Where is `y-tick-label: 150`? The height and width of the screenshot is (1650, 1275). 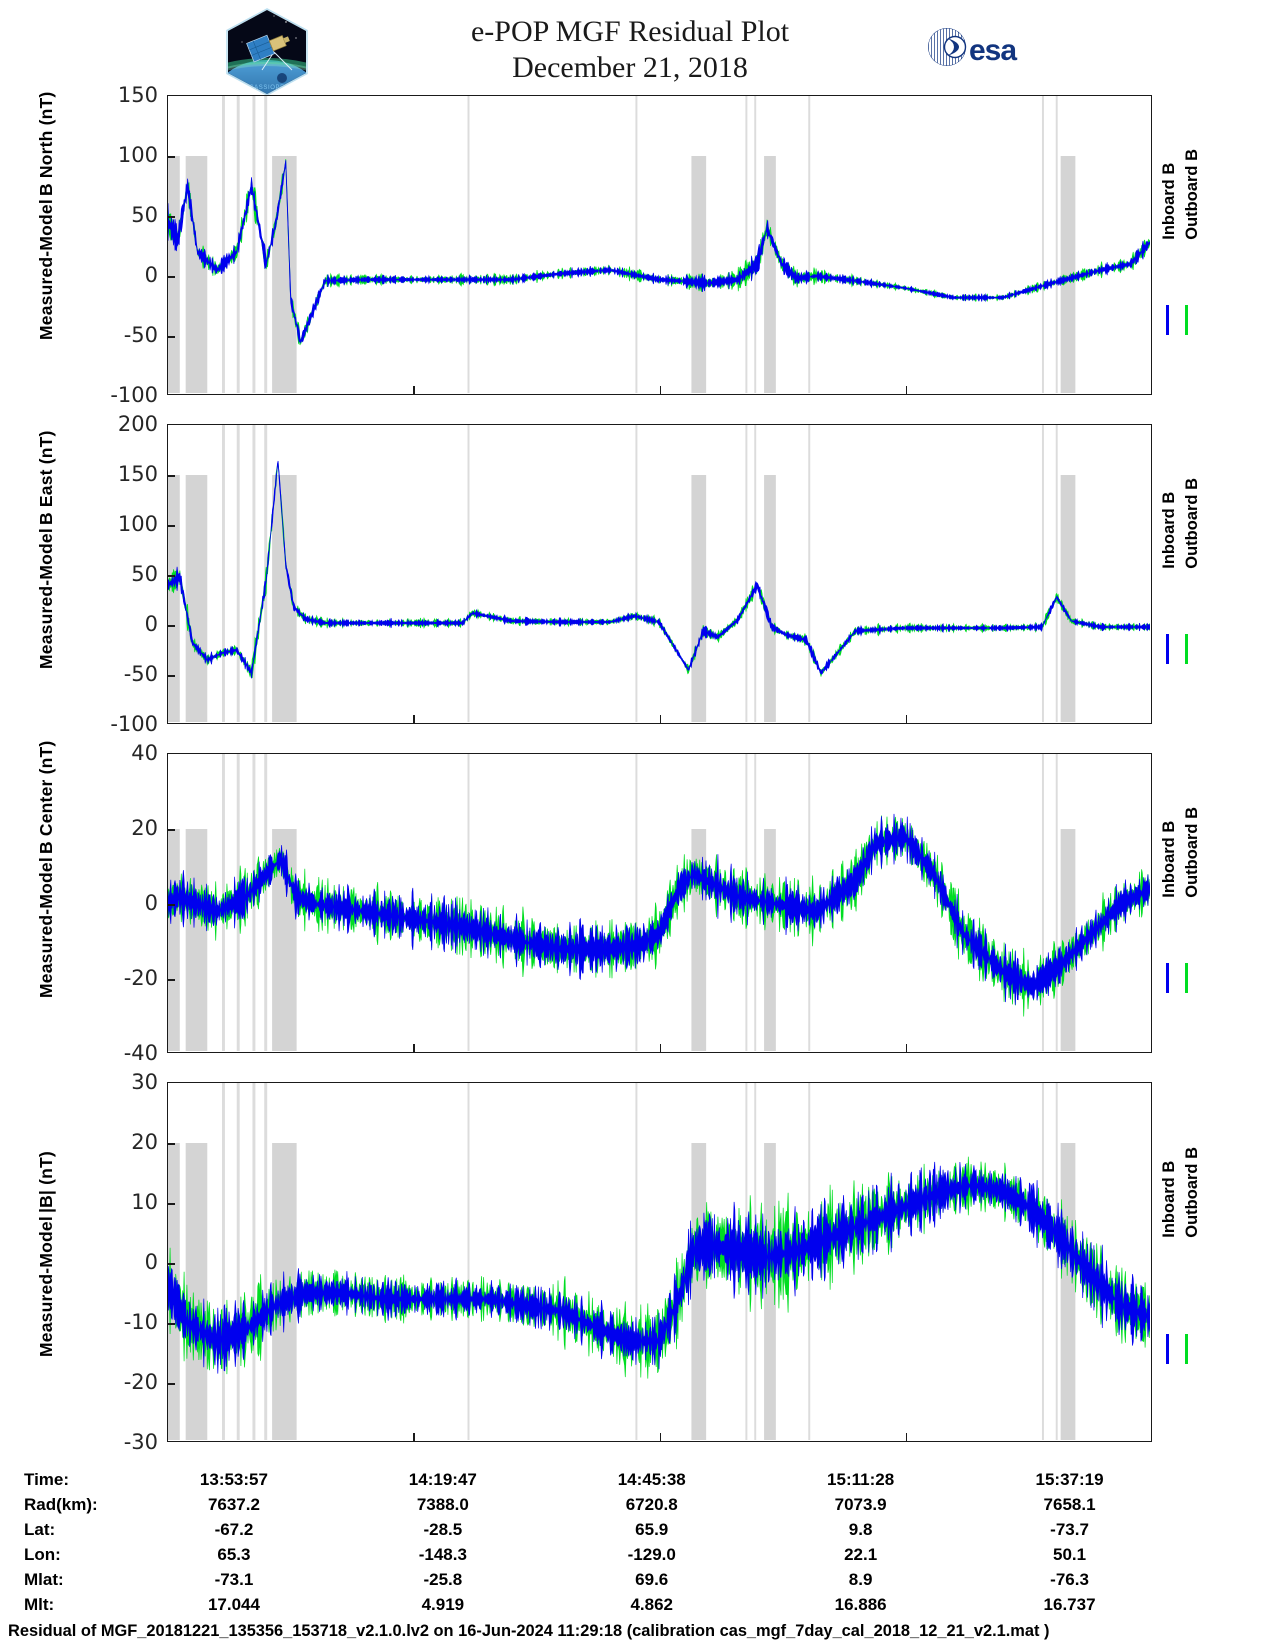
y-tick-label: 150 is located at coordinates (137, 95).